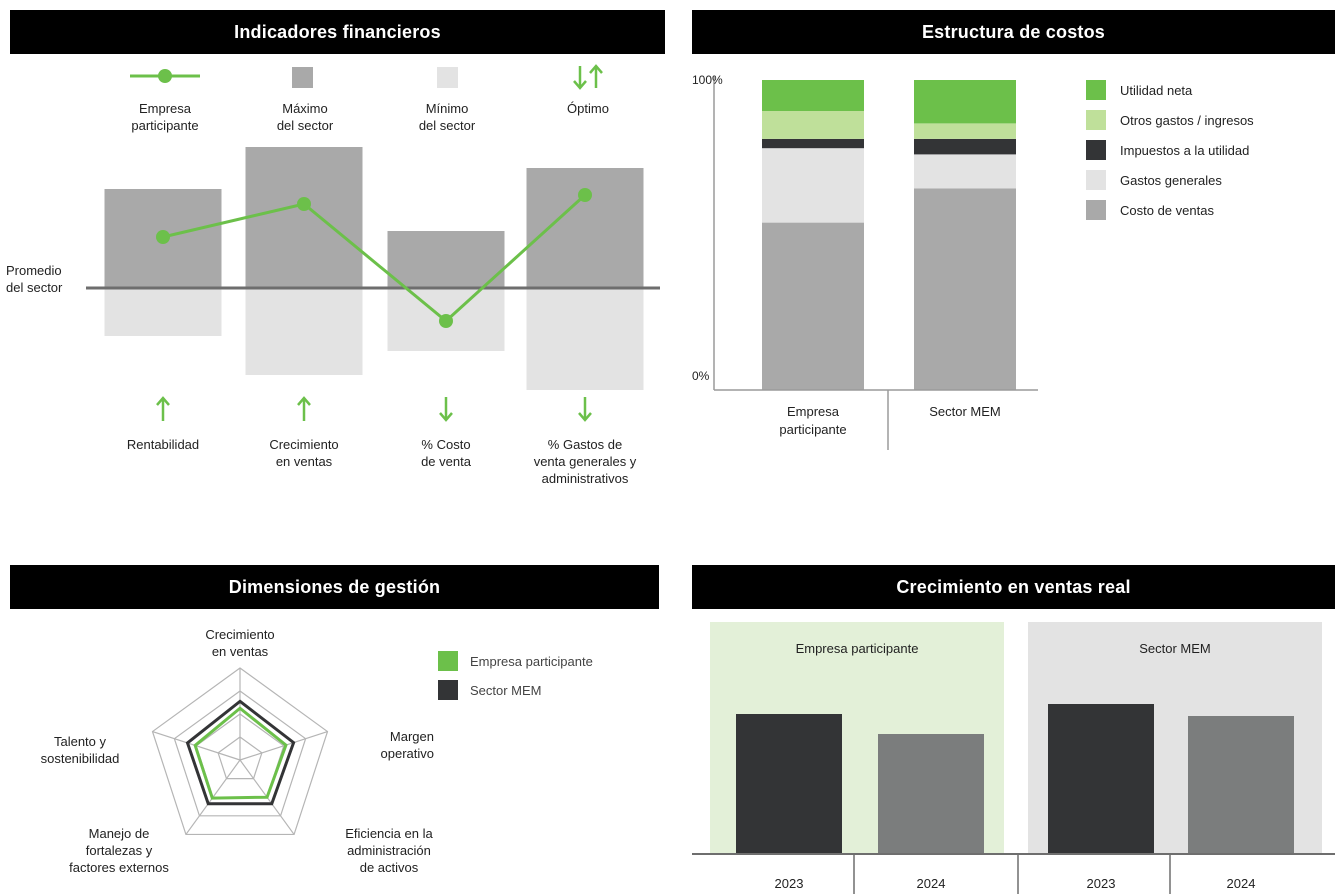  I want to click on financial-legend-min-label: Mínimo del sector, so click(447, 117).